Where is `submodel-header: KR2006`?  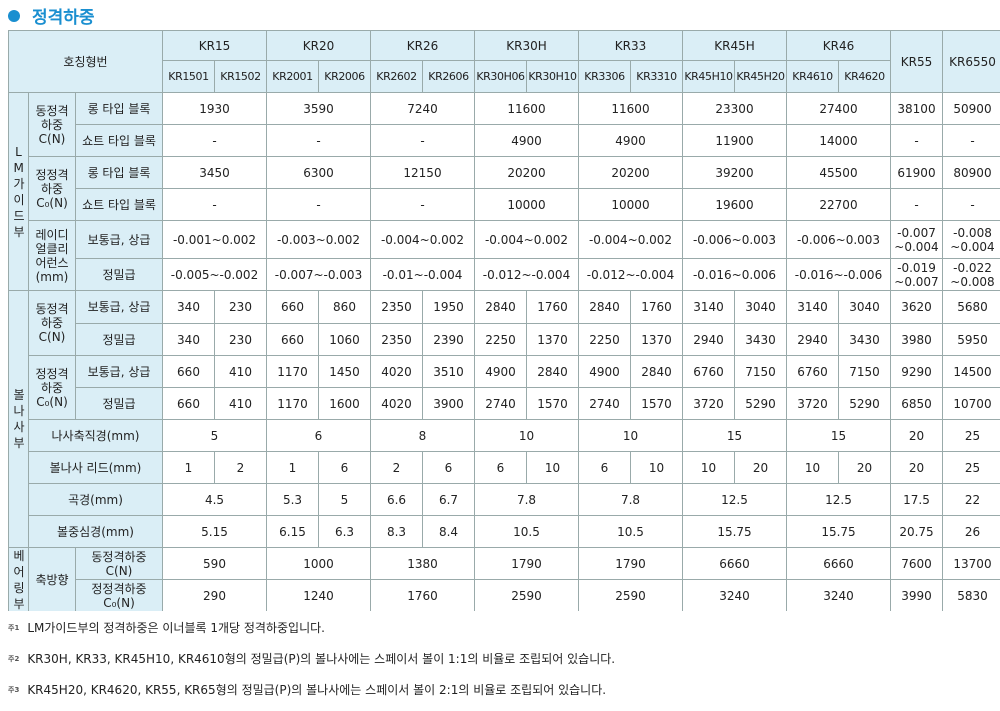 submodel-header: KR2006 is located at coordinates (345, 77).